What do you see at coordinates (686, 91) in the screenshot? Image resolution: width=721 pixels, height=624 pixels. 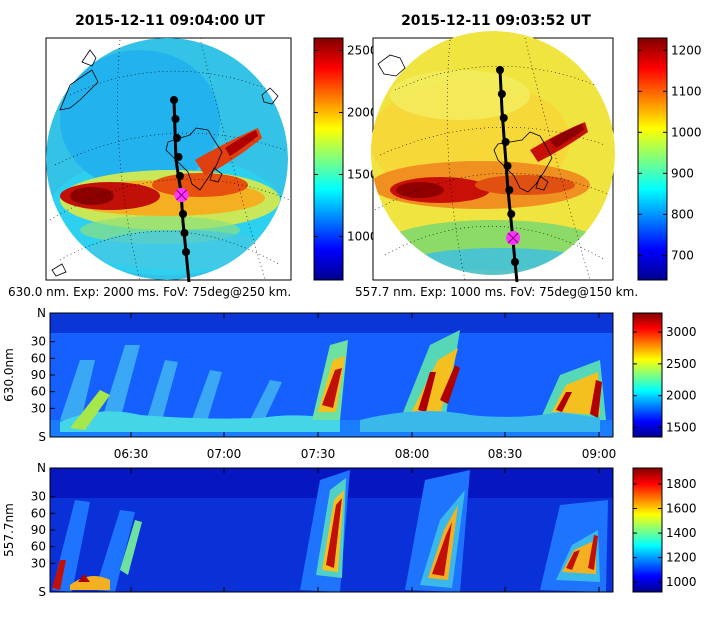 I see `colorbar-tick-label: 1100` at bounding box center [686, 91].